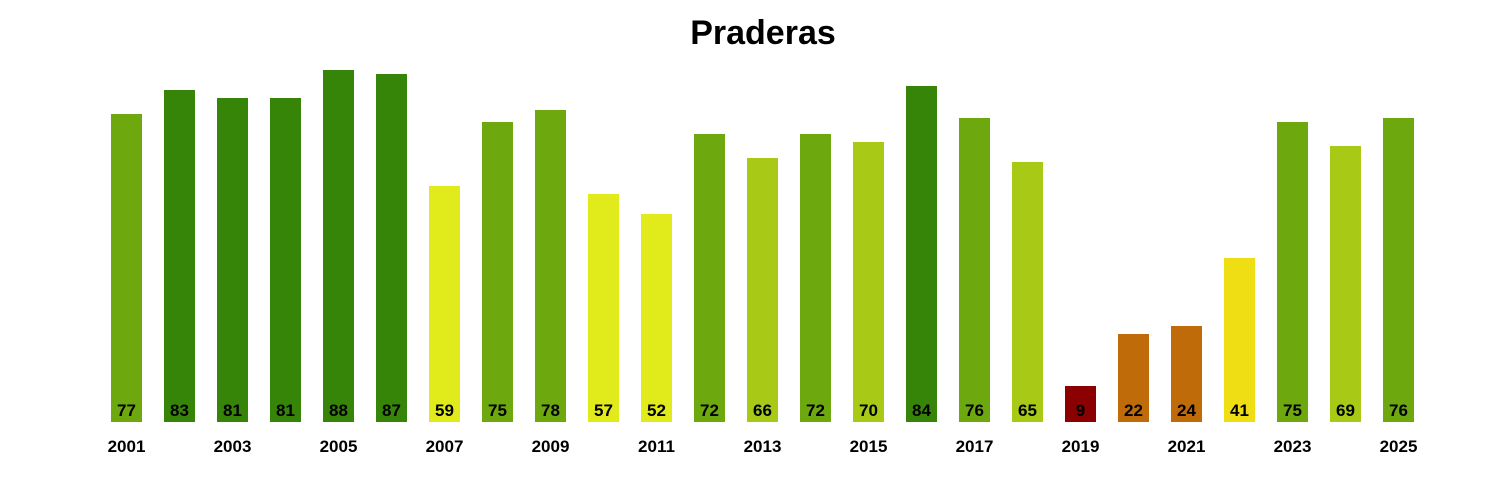 This screenshot has width=1500, height=500. What do you see at coordinates (868, 282) in the screenshot?
I see `bar-2015` at bounding box center [868, 282].